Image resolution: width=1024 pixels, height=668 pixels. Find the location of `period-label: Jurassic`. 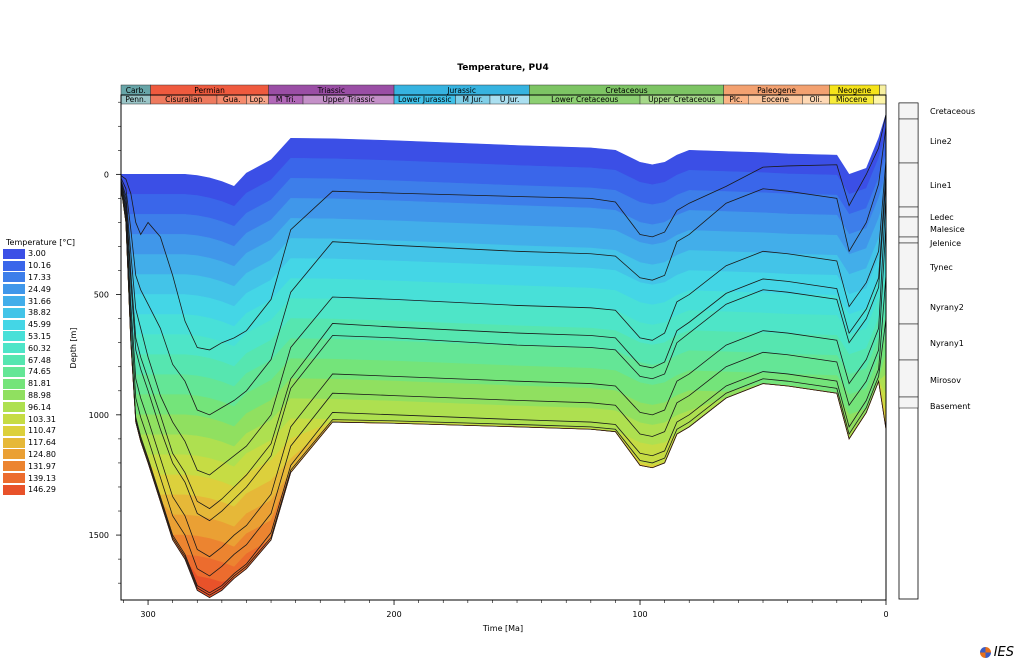

period-label: Jurassic is located at coordinates (461, 90).